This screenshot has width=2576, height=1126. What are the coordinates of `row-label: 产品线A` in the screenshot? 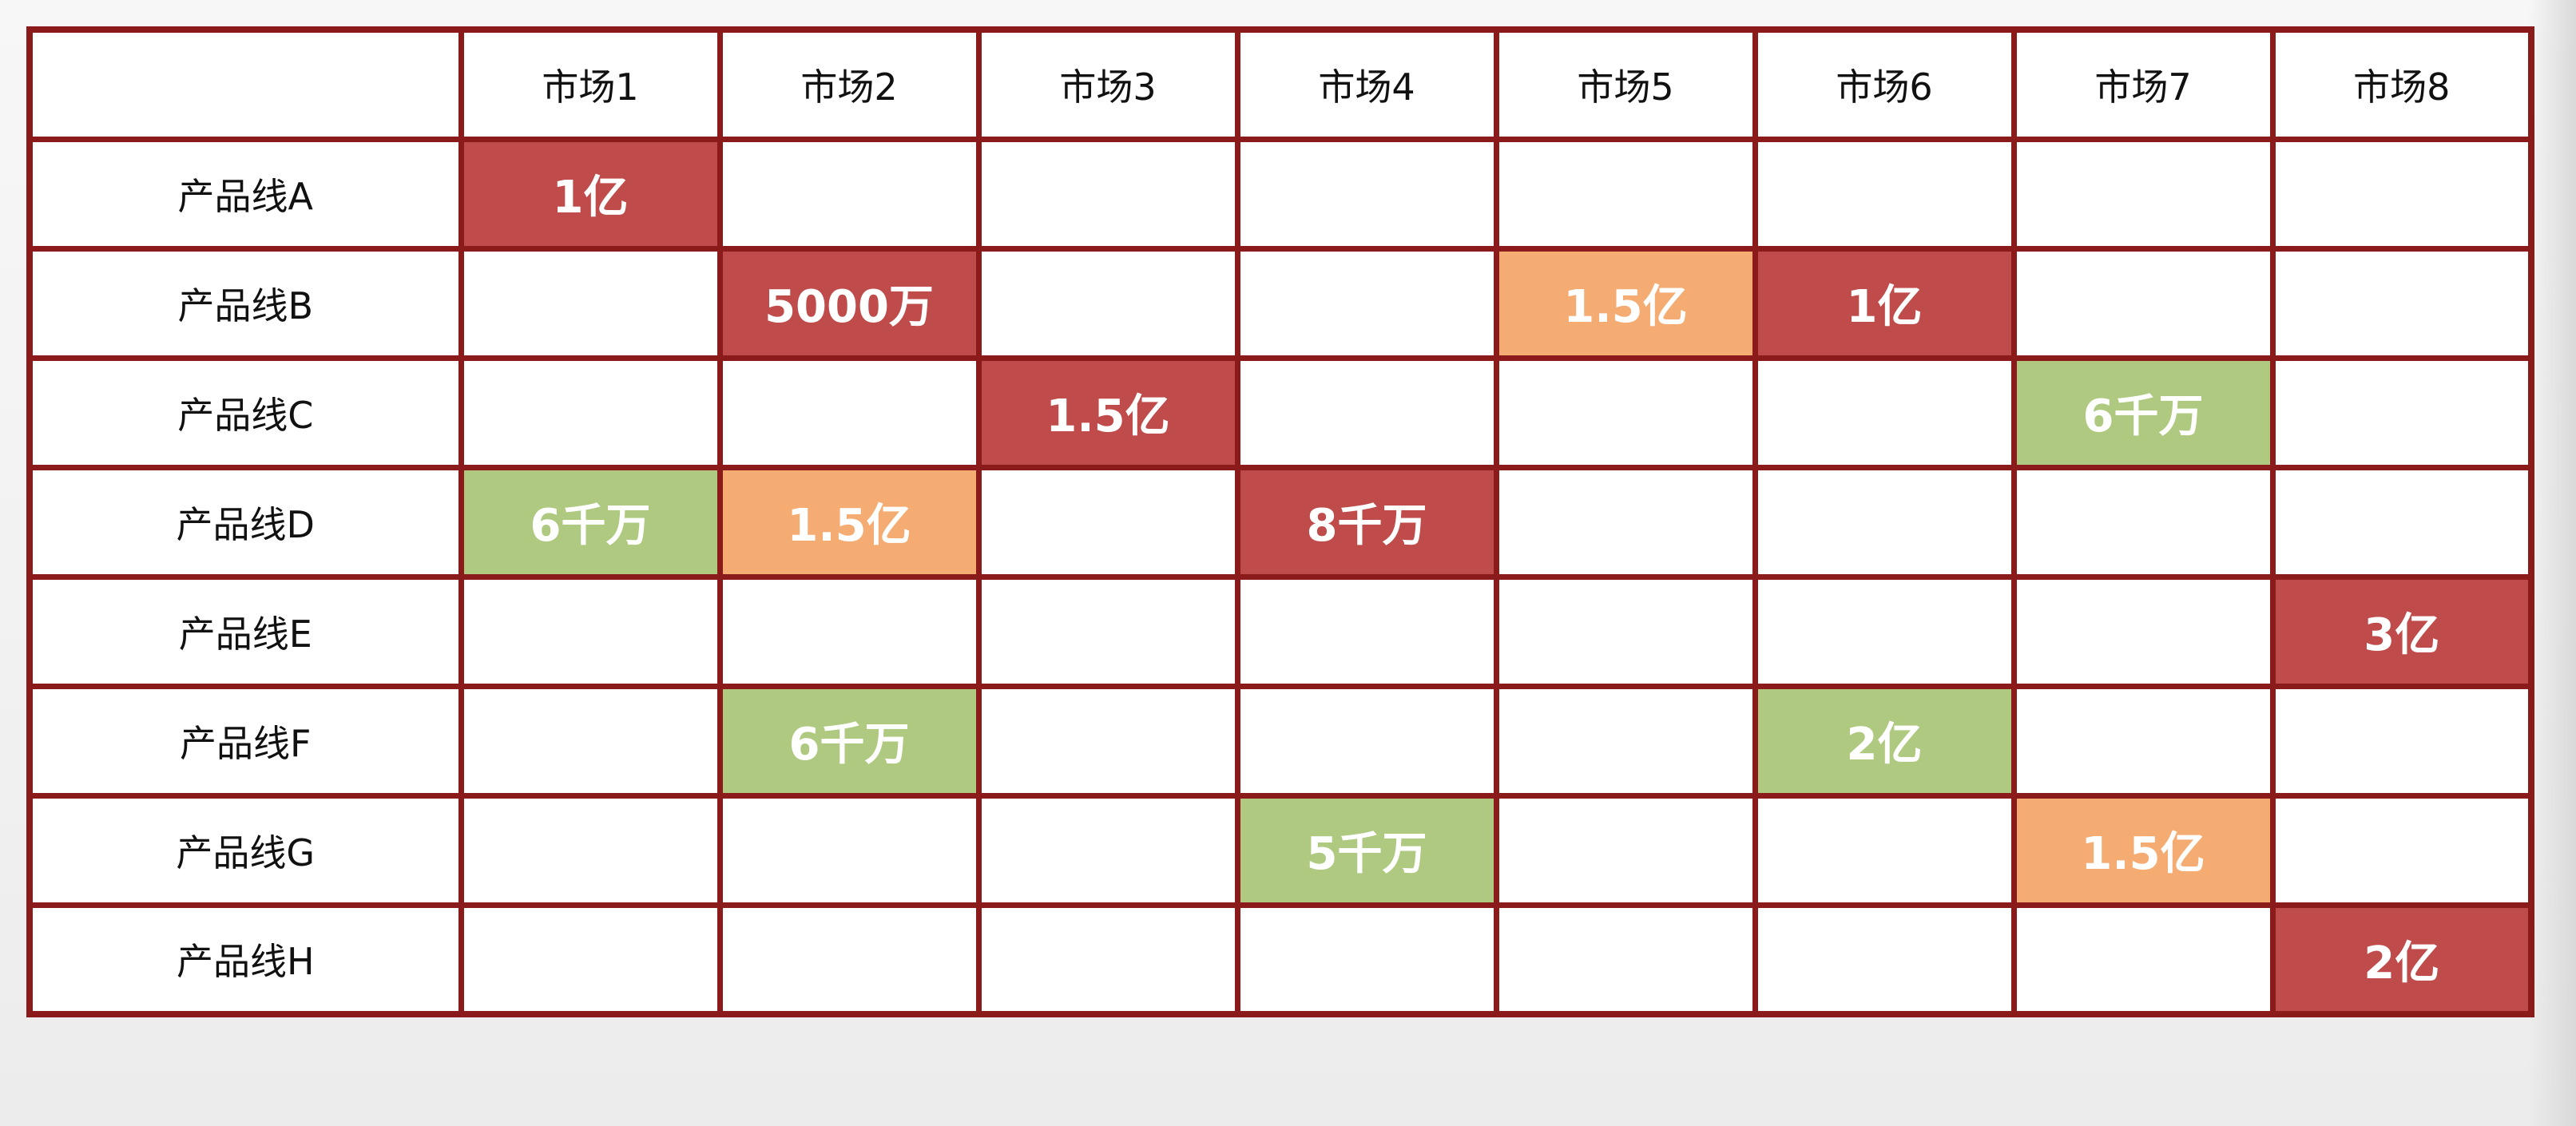 It's located at (245, 194).